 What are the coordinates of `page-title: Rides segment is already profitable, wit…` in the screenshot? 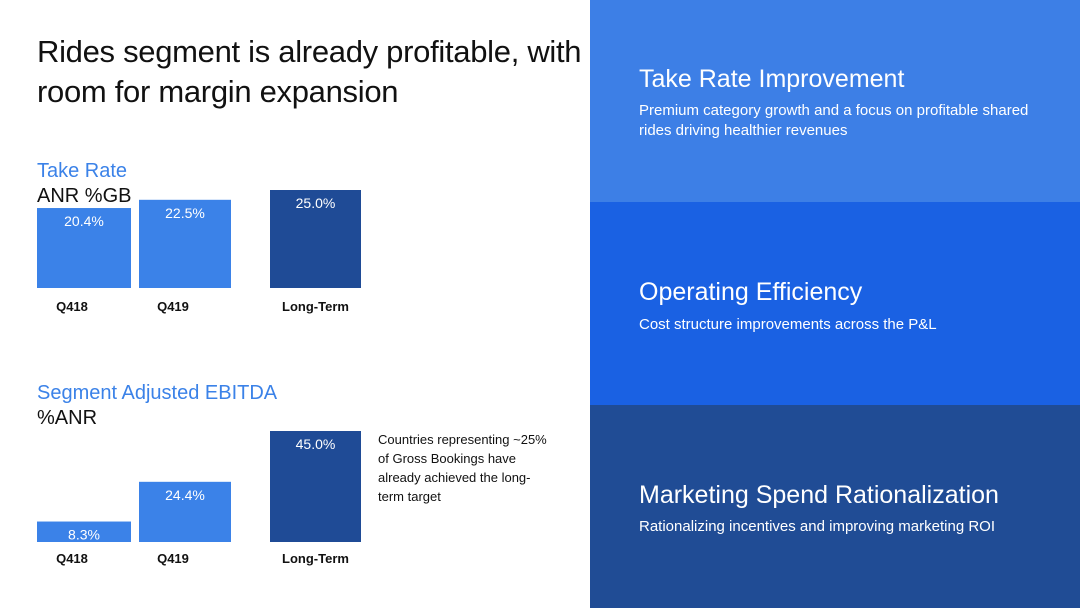 It's located at (309, 71).